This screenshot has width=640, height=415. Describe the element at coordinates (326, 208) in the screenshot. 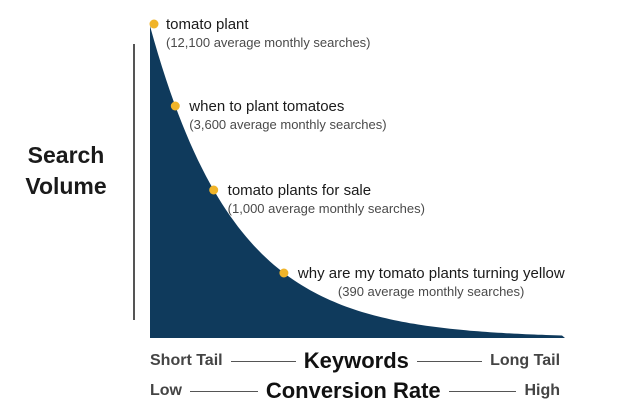

I see `search-volume-label: (1,000 average monthly searches)` at that location.